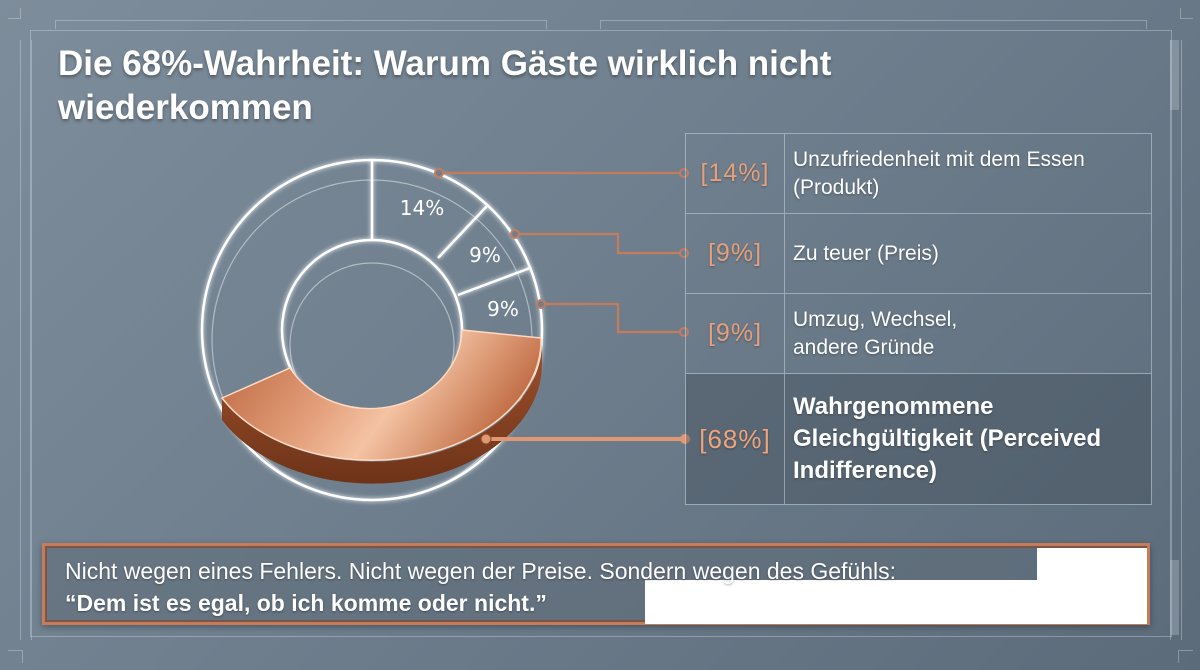 The height and width of the screenshot is (670, 1200). I want to click on slice-68-highlight, so click(381, 406).